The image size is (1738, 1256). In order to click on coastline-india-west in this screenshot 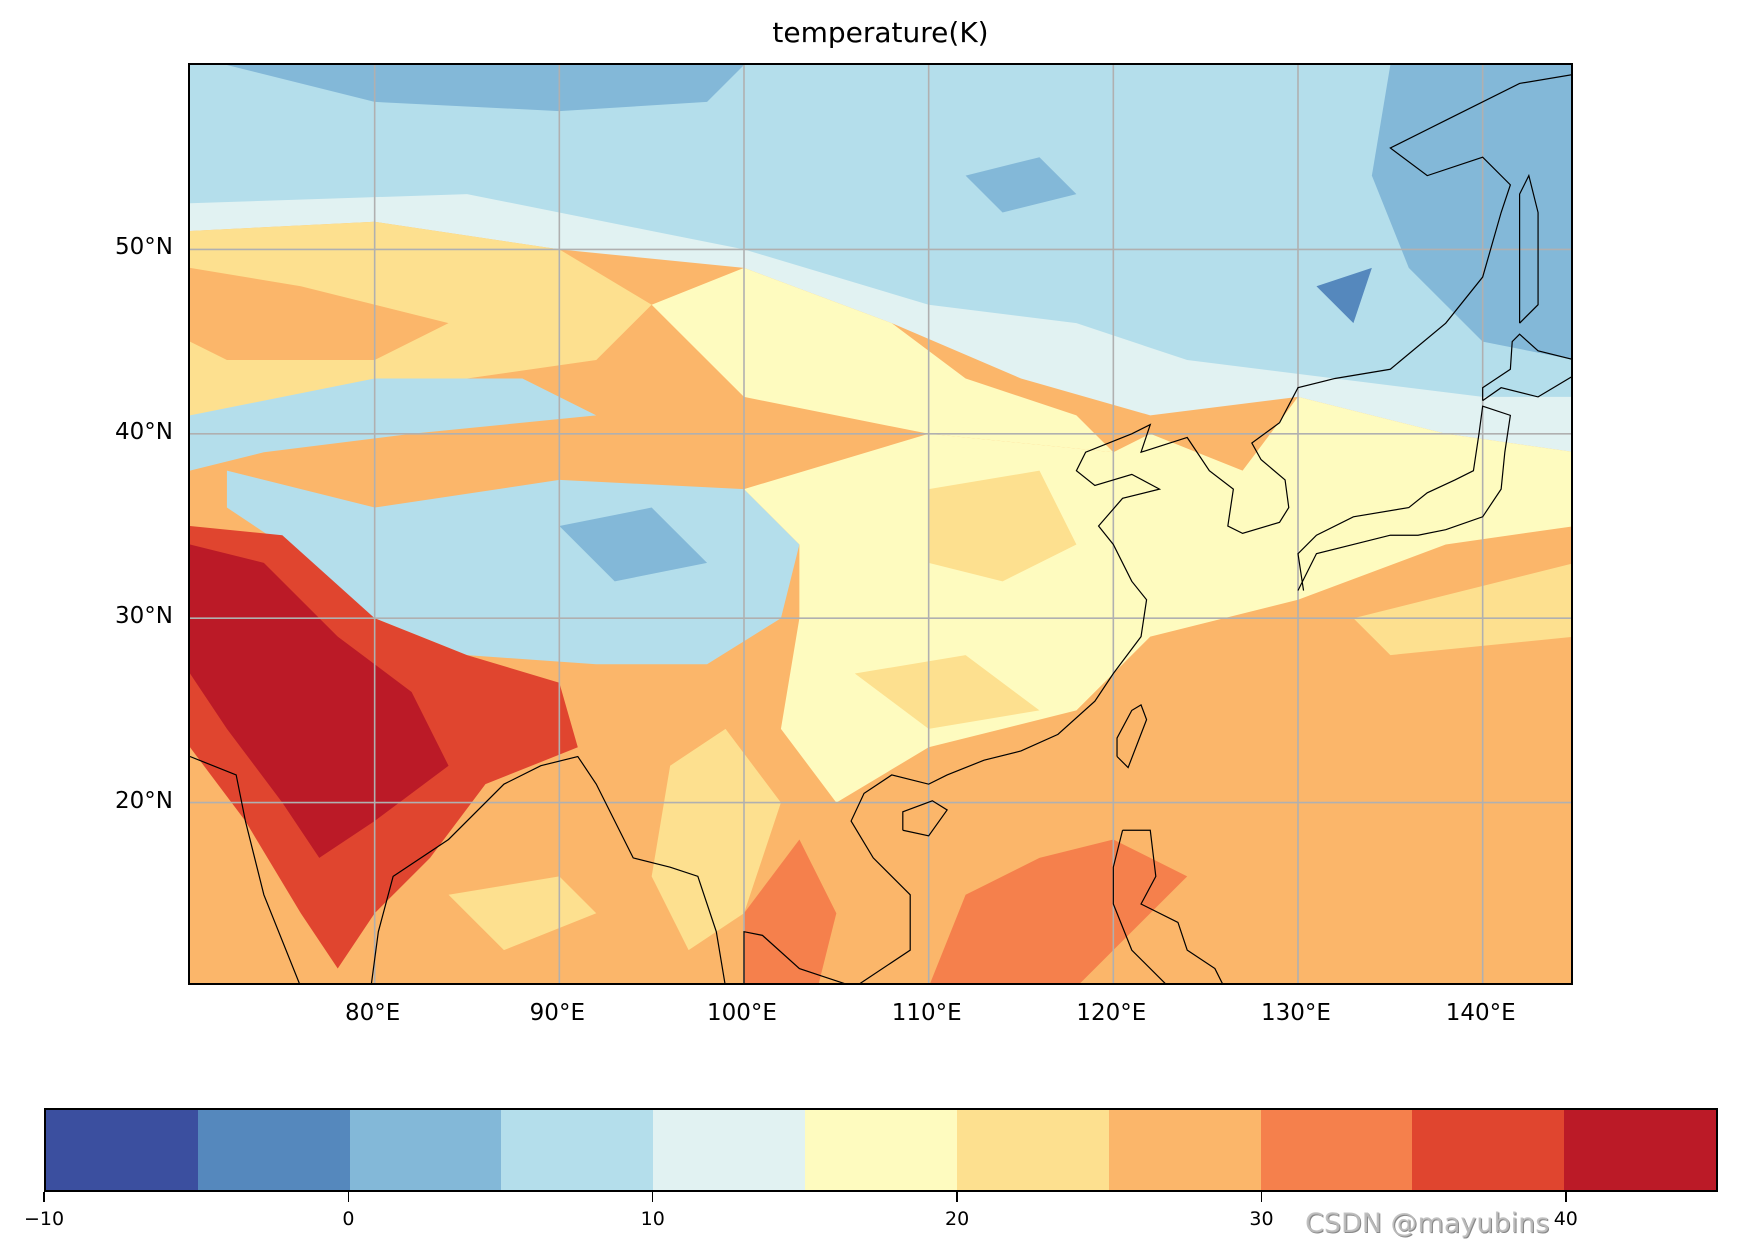, I will do `click(245, 869)`.